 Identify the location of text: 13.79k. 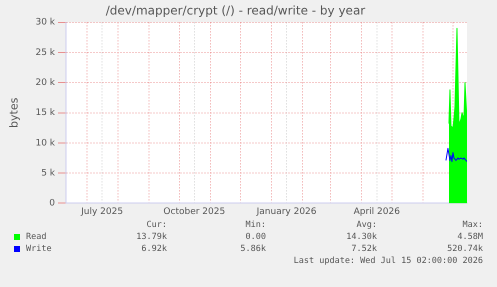
(151, 237).